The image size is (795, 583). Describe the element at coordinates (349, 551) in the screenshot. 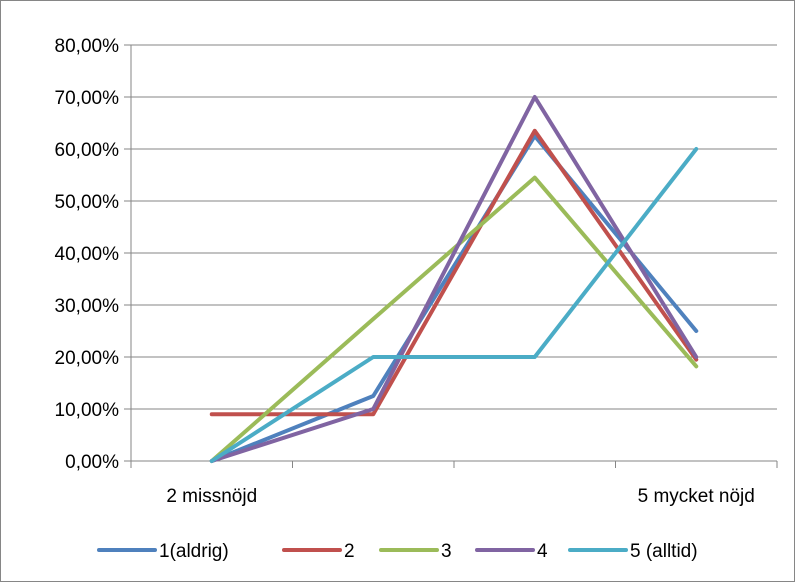

I see `legend-label: 2` at that location.